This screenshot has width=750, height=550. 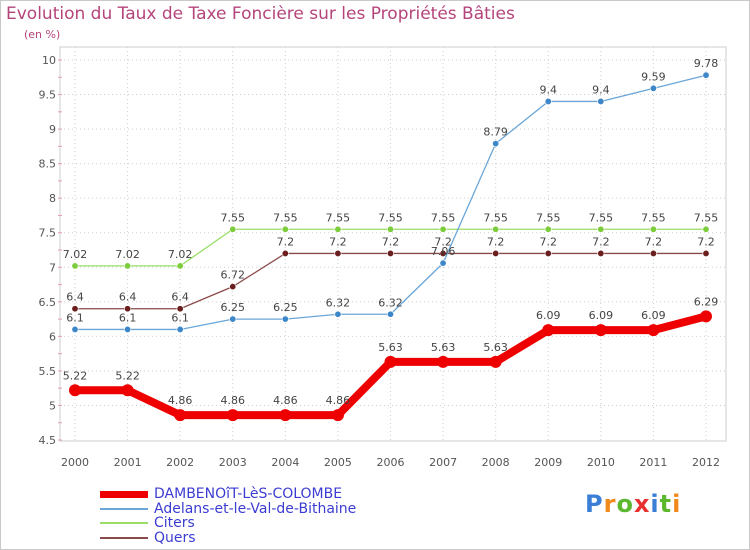 I want to click on y-tick-label: 7, so click(x=52, y=267).